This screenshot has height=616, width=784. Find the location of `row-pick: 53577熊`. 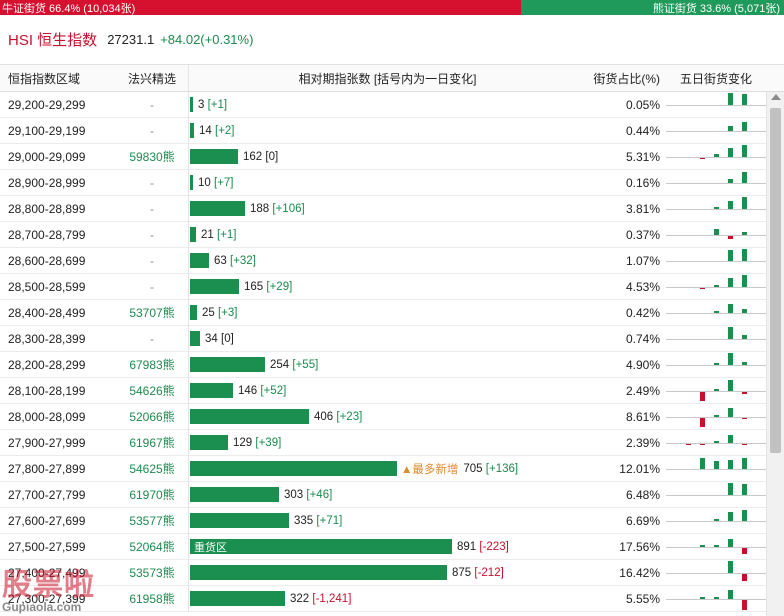

row-pick: 53577熊 is located at coordinates (152, 521).